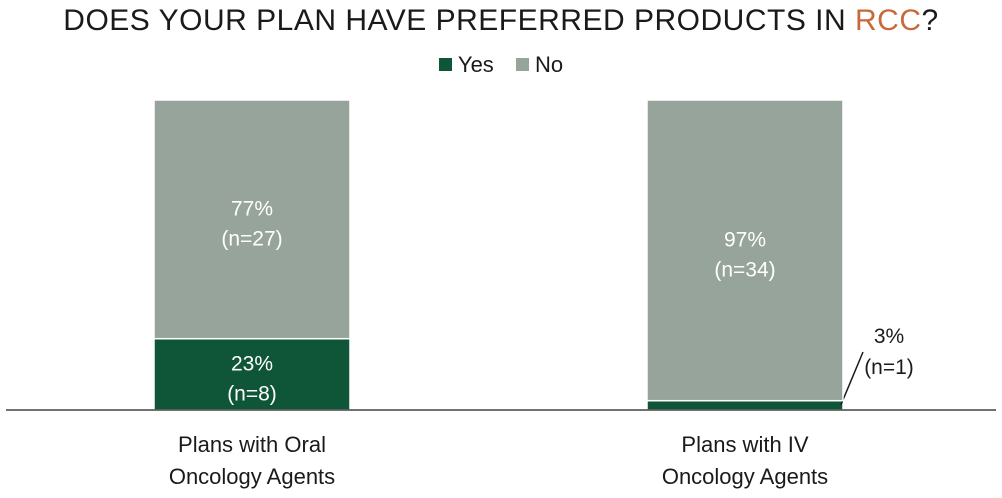 The image size is (1002, 498). I want to click on data-label-n-no-2: (n=34), so click(744, 269).